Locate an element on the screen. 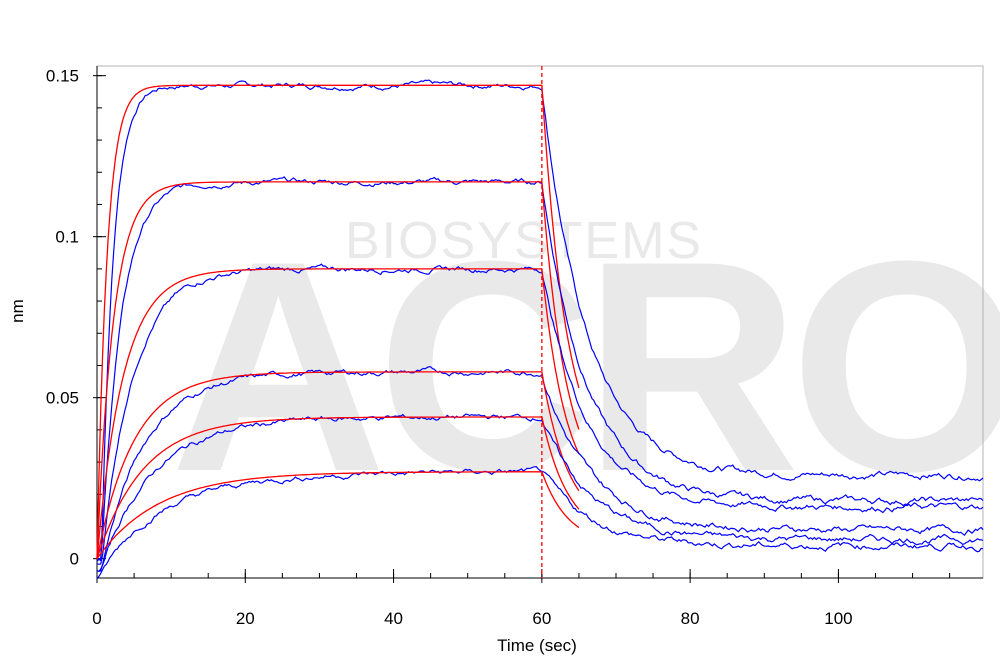  x-axis-ticks: 0 20 40 60 80 100 is located at coordinates (521, 598).